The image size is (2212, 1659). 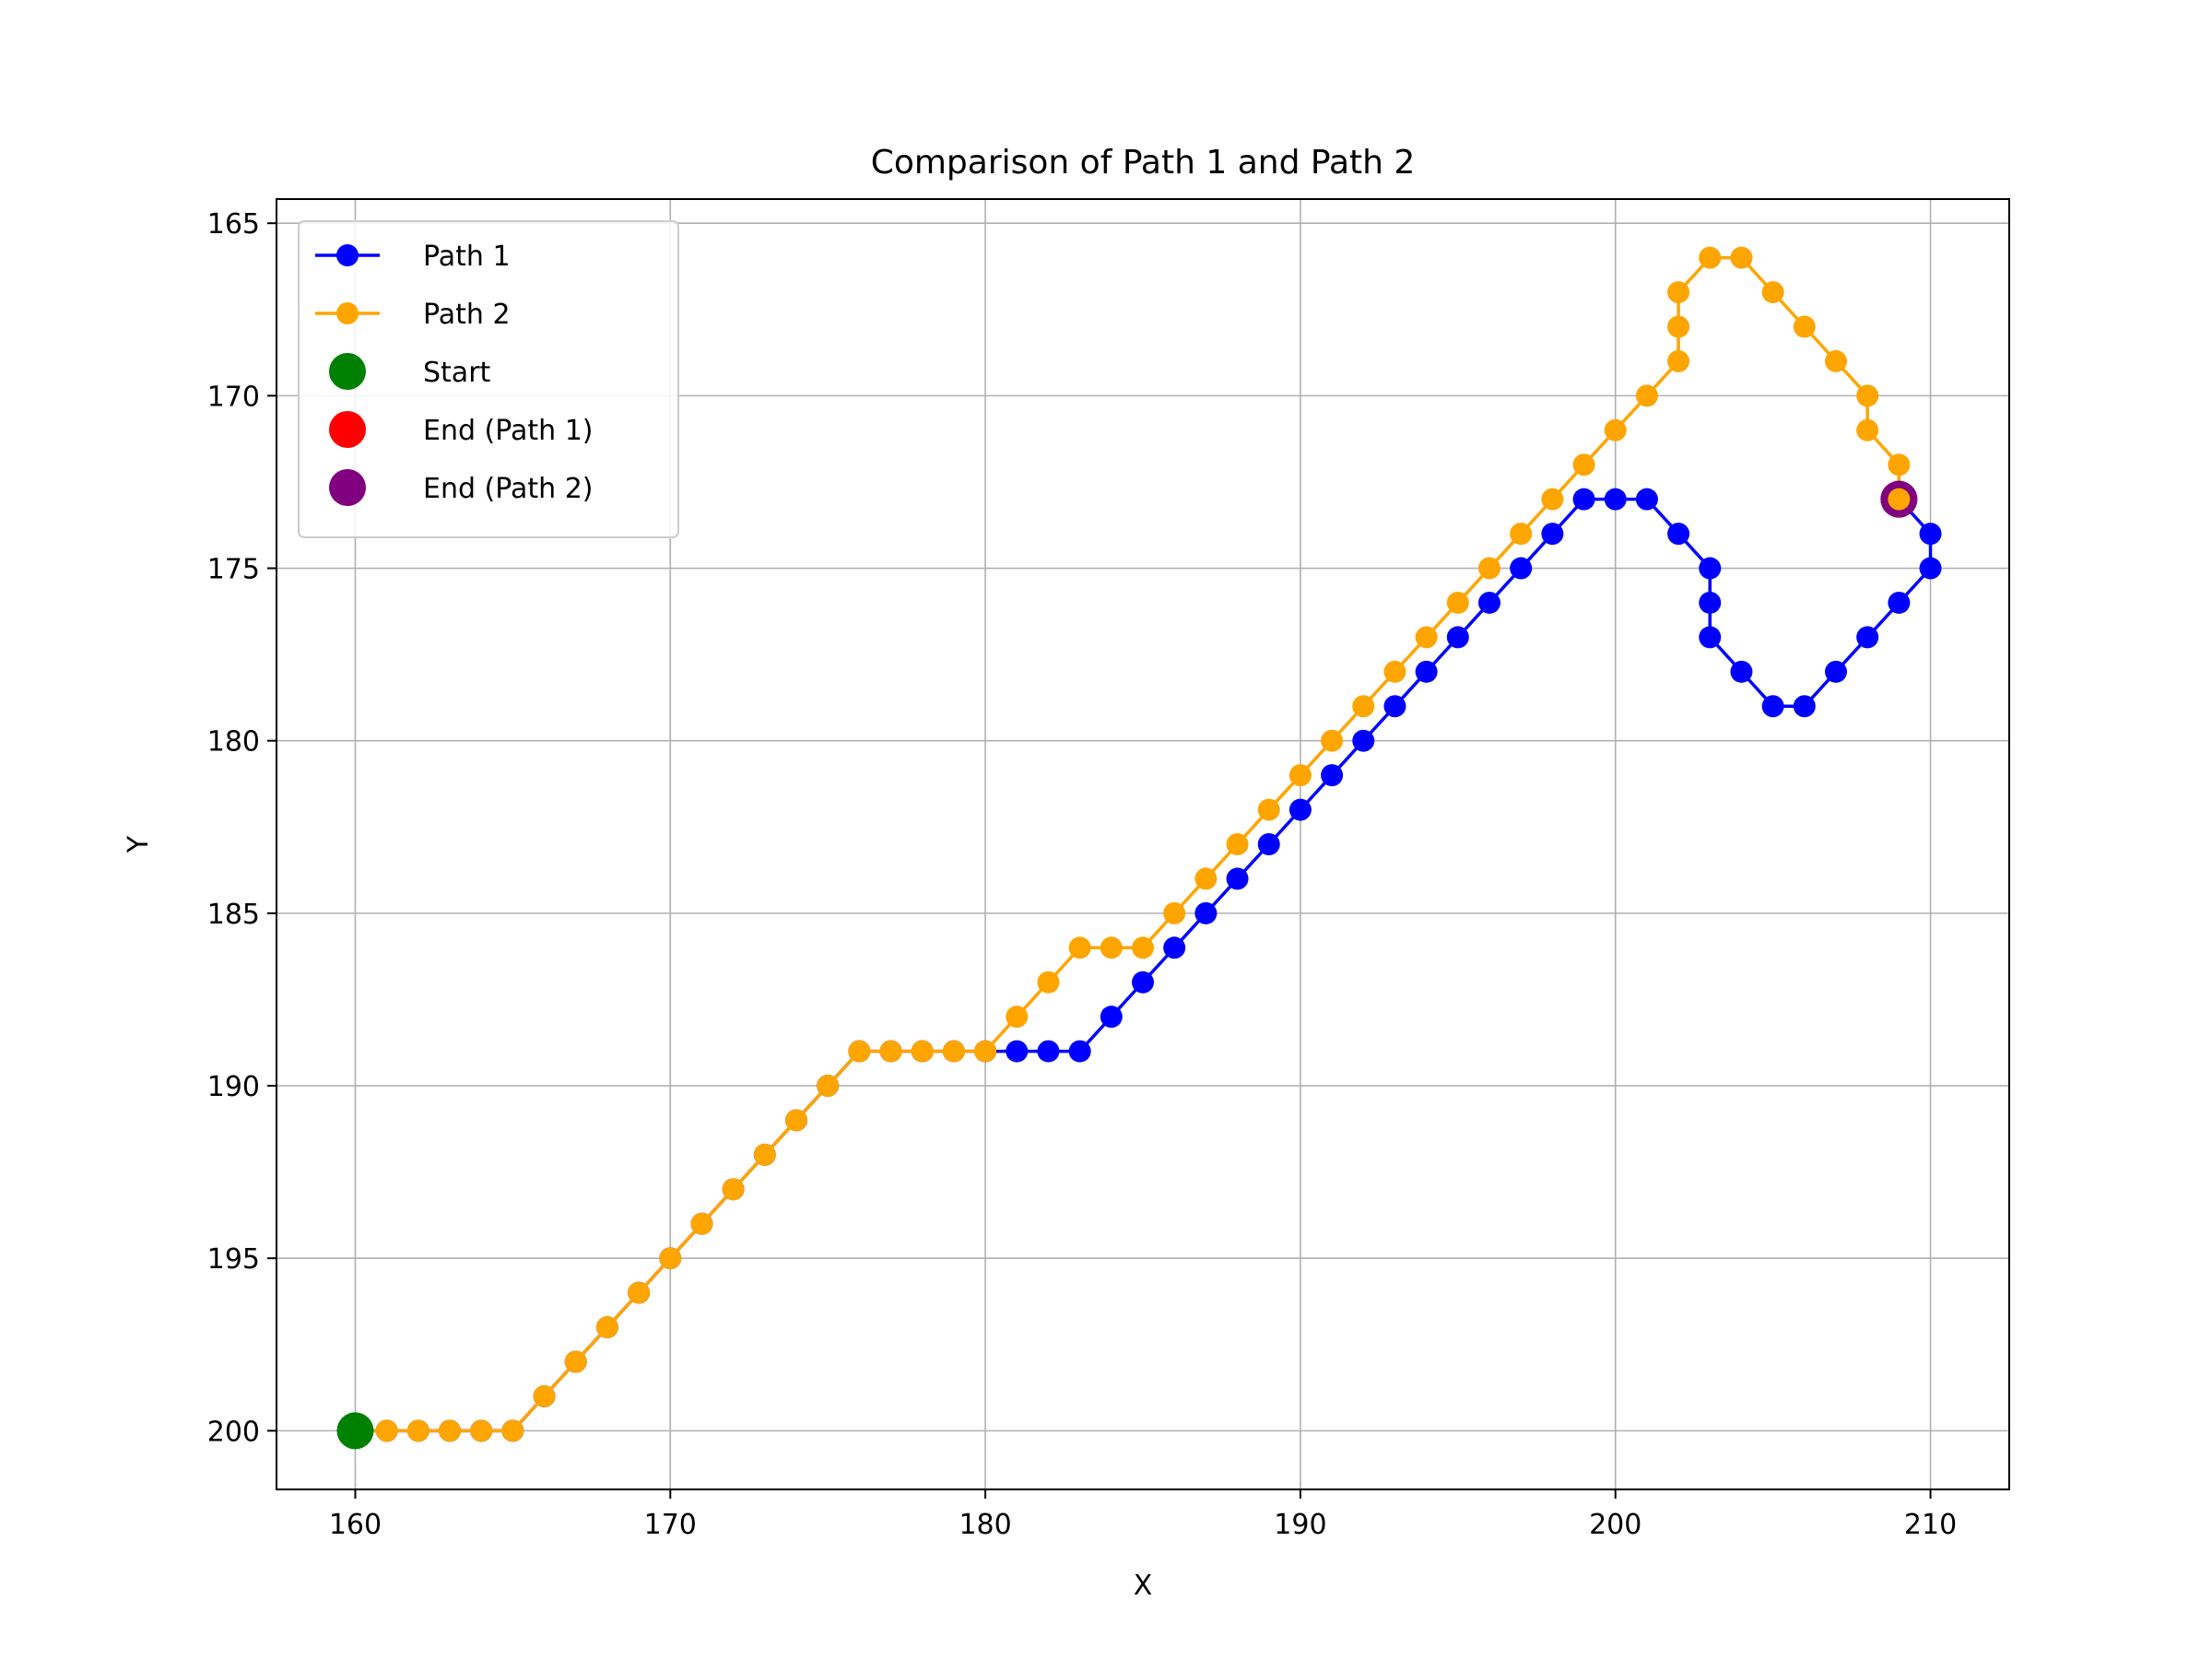 What do you see at coordinates (233, 1259) in the screenshot?
I see `y-tick-label: 195` at bounding box center [233, 1259].